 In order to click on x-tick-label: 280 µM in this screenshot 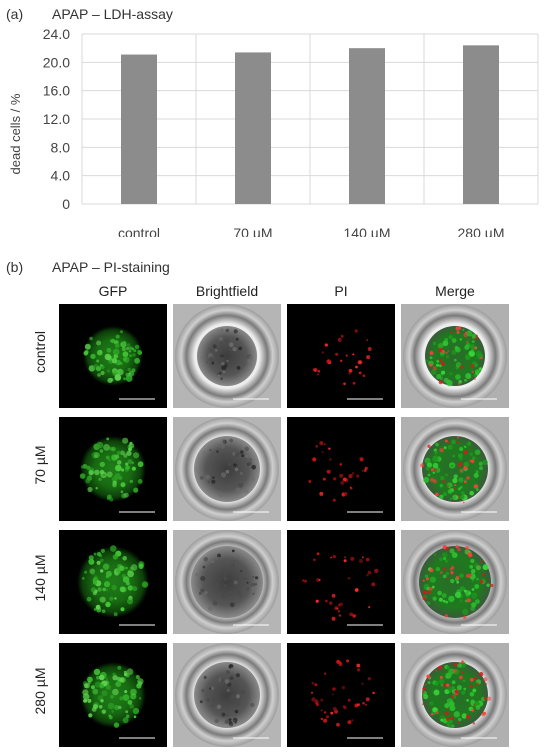, I will do `click(481, 231)`.